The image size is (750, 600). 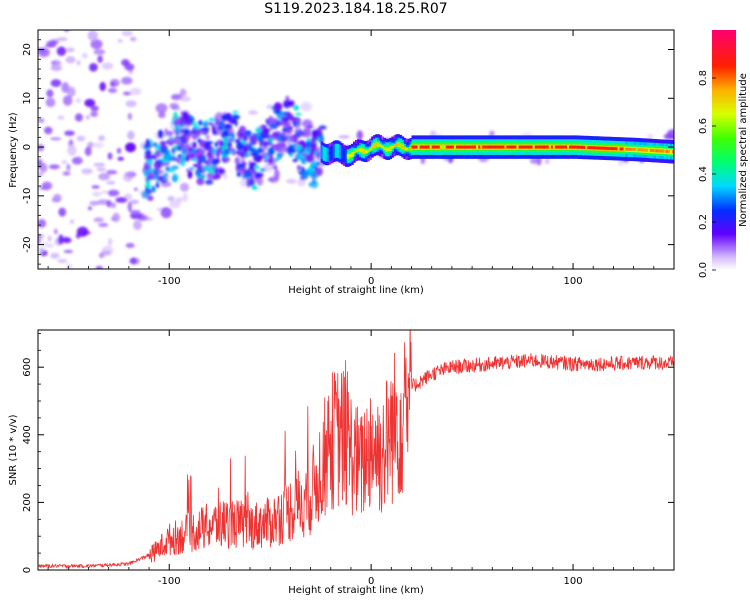 I want to click on snr-y-tick-label: 0, so click(x=27, y=570).